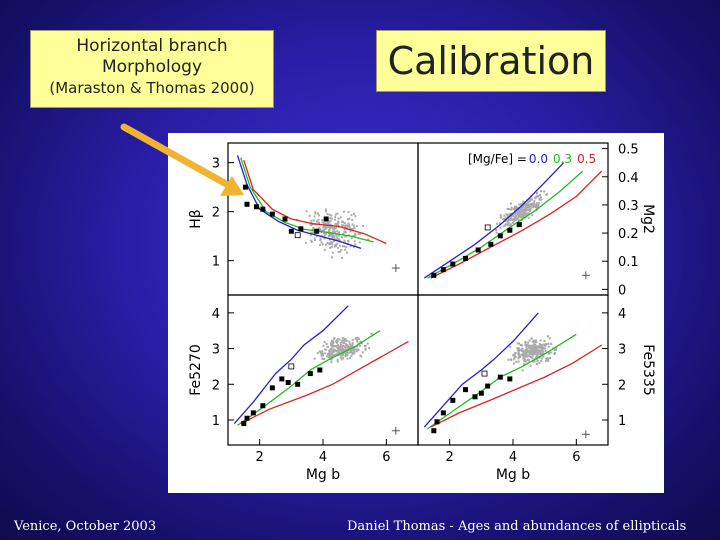 The width and height of the screenshot is (720, 540). Describe the element at coordinates (648, 370) in the screenshot. I see `y-axis-label: Fe5335` at that location.